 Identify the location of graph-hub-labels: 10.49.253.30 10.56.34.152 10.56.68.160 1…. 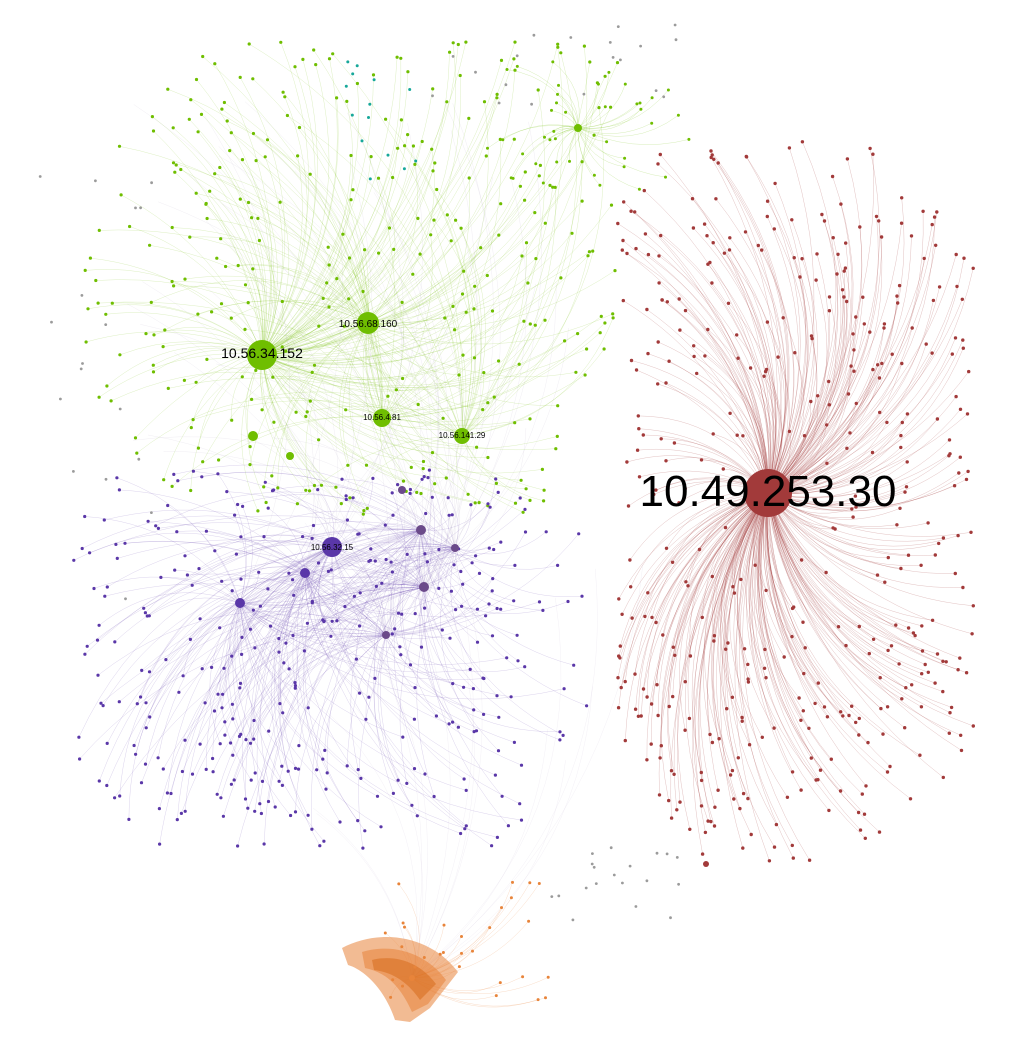
(558, 435).